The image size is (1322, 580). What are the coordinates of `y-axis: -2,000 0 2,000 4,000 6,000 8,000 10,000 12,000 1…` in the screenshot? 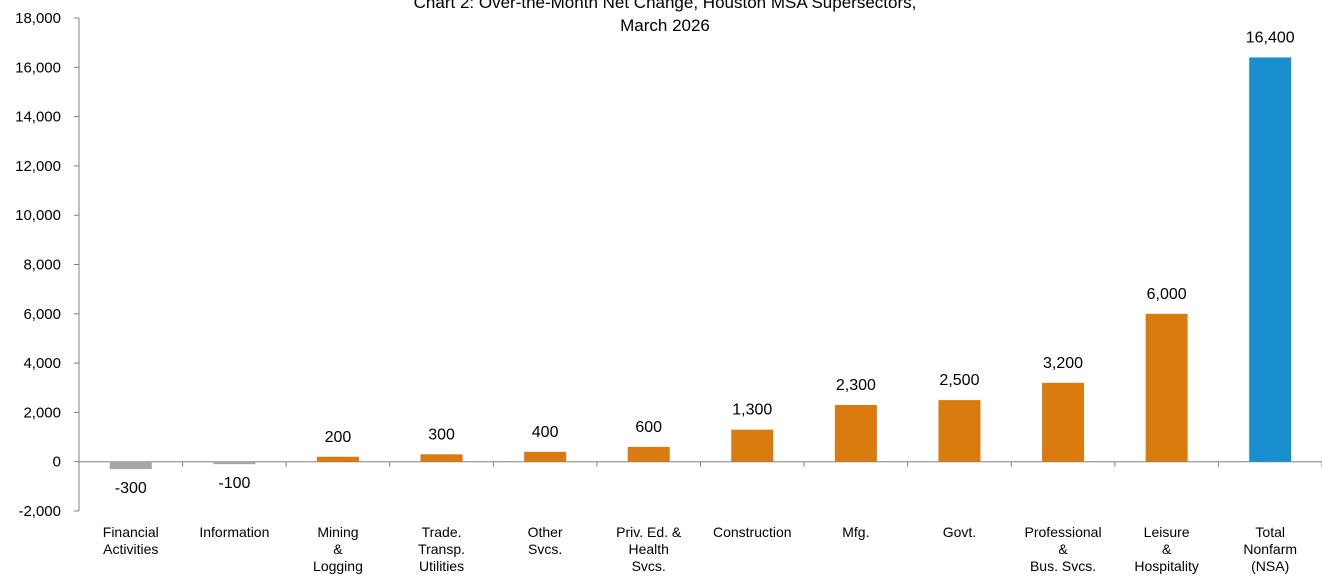 It's located at (47, 265).